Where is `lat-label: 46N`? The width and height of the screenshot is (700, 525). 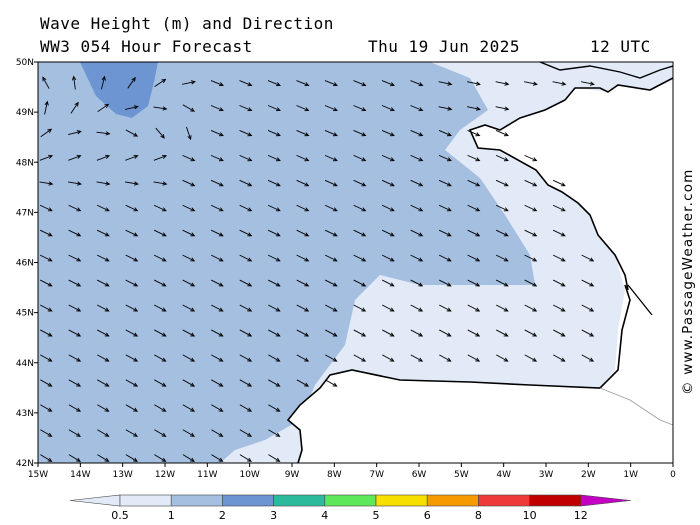 lat-label: 46N is located at coordinates (25, 264).